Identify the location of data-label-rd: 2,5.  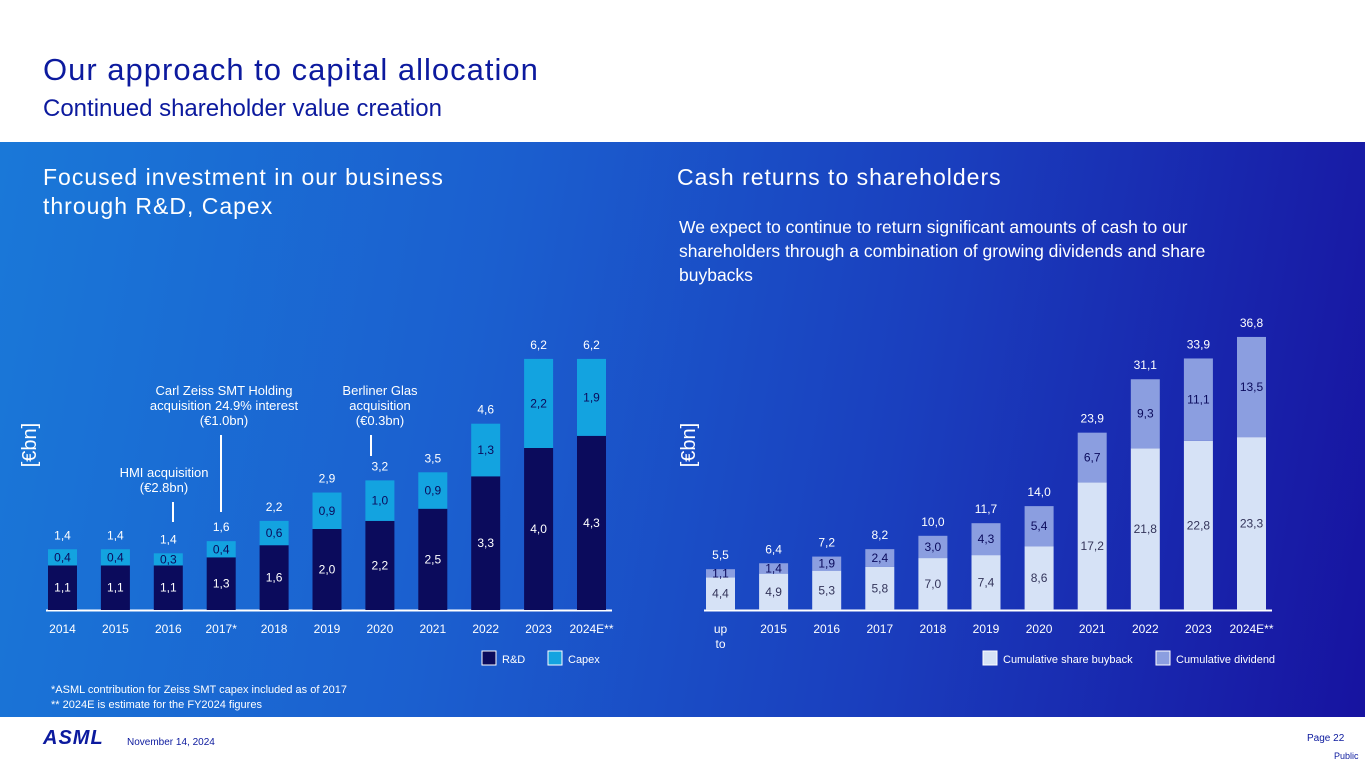
(432, 559).